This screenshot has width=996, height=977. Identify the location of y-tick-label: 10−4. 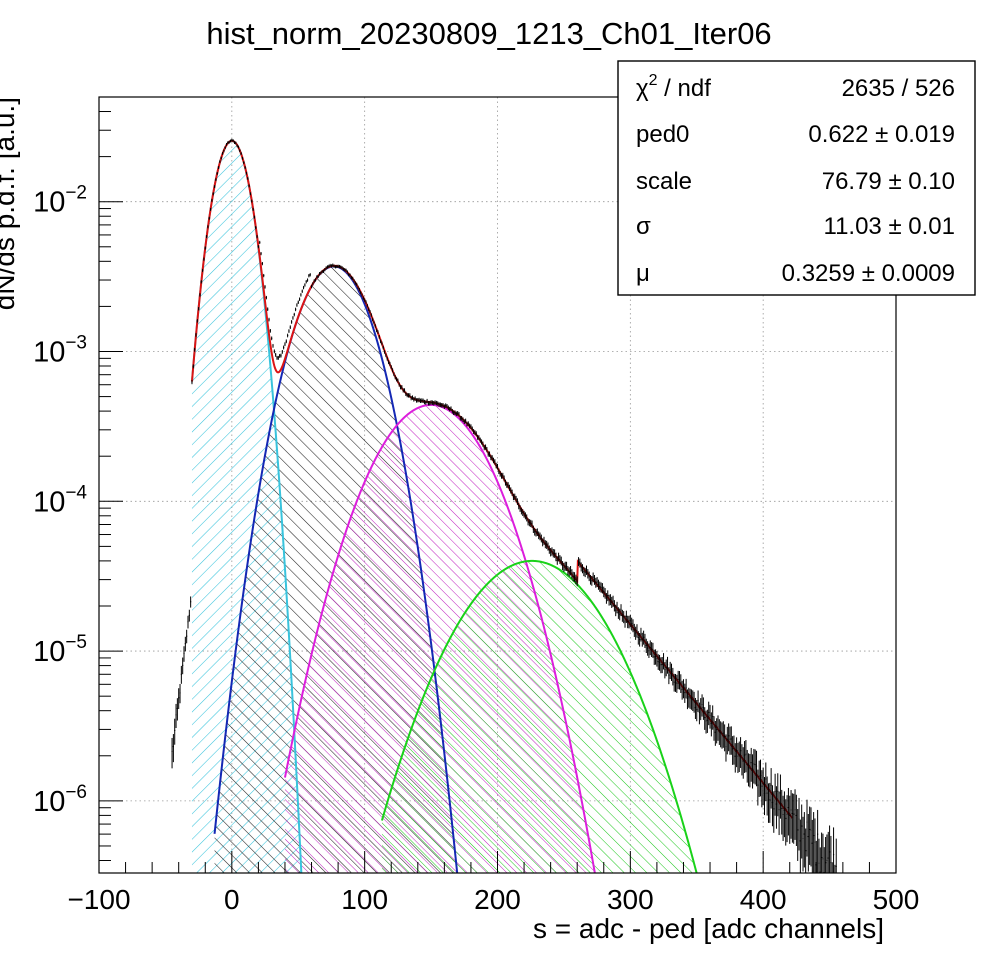
(60, 500).